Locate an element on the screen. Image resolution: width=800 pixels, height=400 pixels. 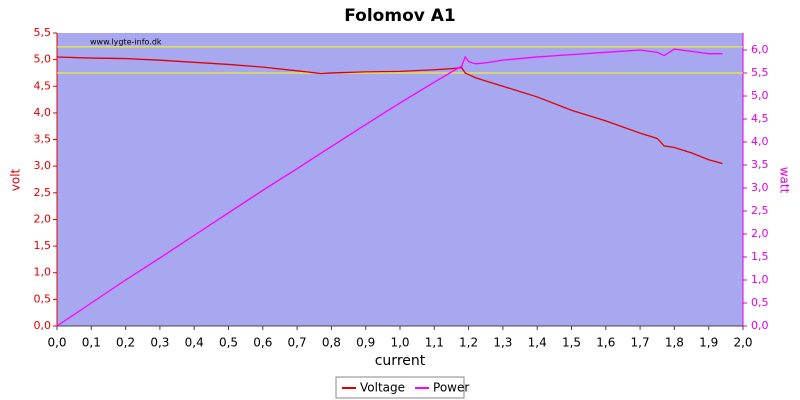
y-tick-label: 0,5 is located at coordinates (43, 298).